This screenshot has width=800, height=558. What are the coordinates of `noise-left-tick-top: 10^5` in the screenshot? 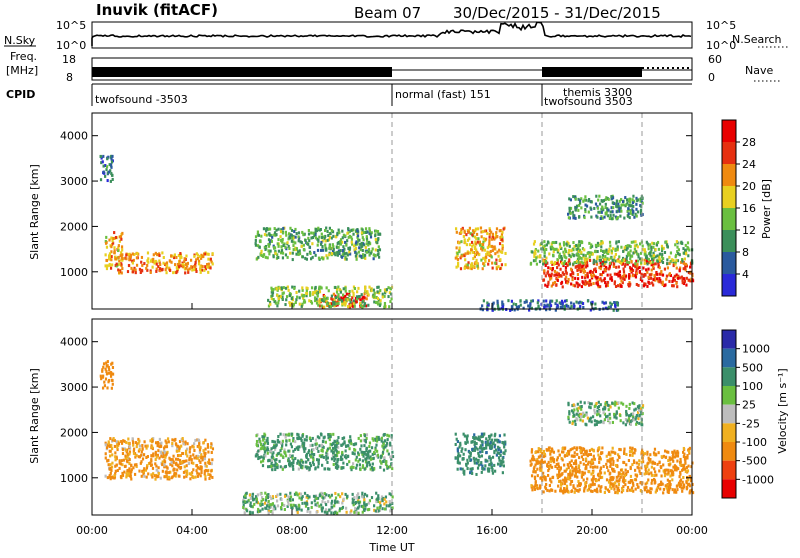 It's located at (71, 25).